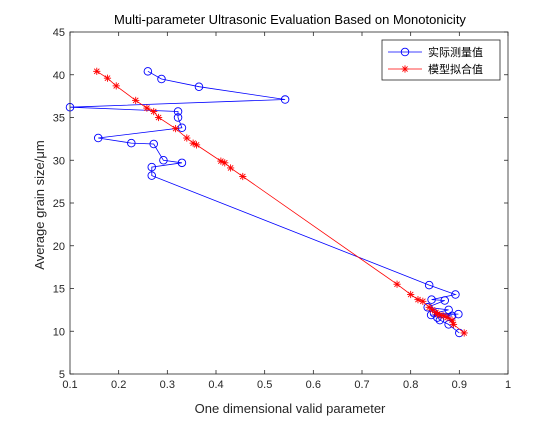 The width and height of the screenshot is (560, 425). I want to click on y-axis-label: Average grain size/μm, so click(39, 204).